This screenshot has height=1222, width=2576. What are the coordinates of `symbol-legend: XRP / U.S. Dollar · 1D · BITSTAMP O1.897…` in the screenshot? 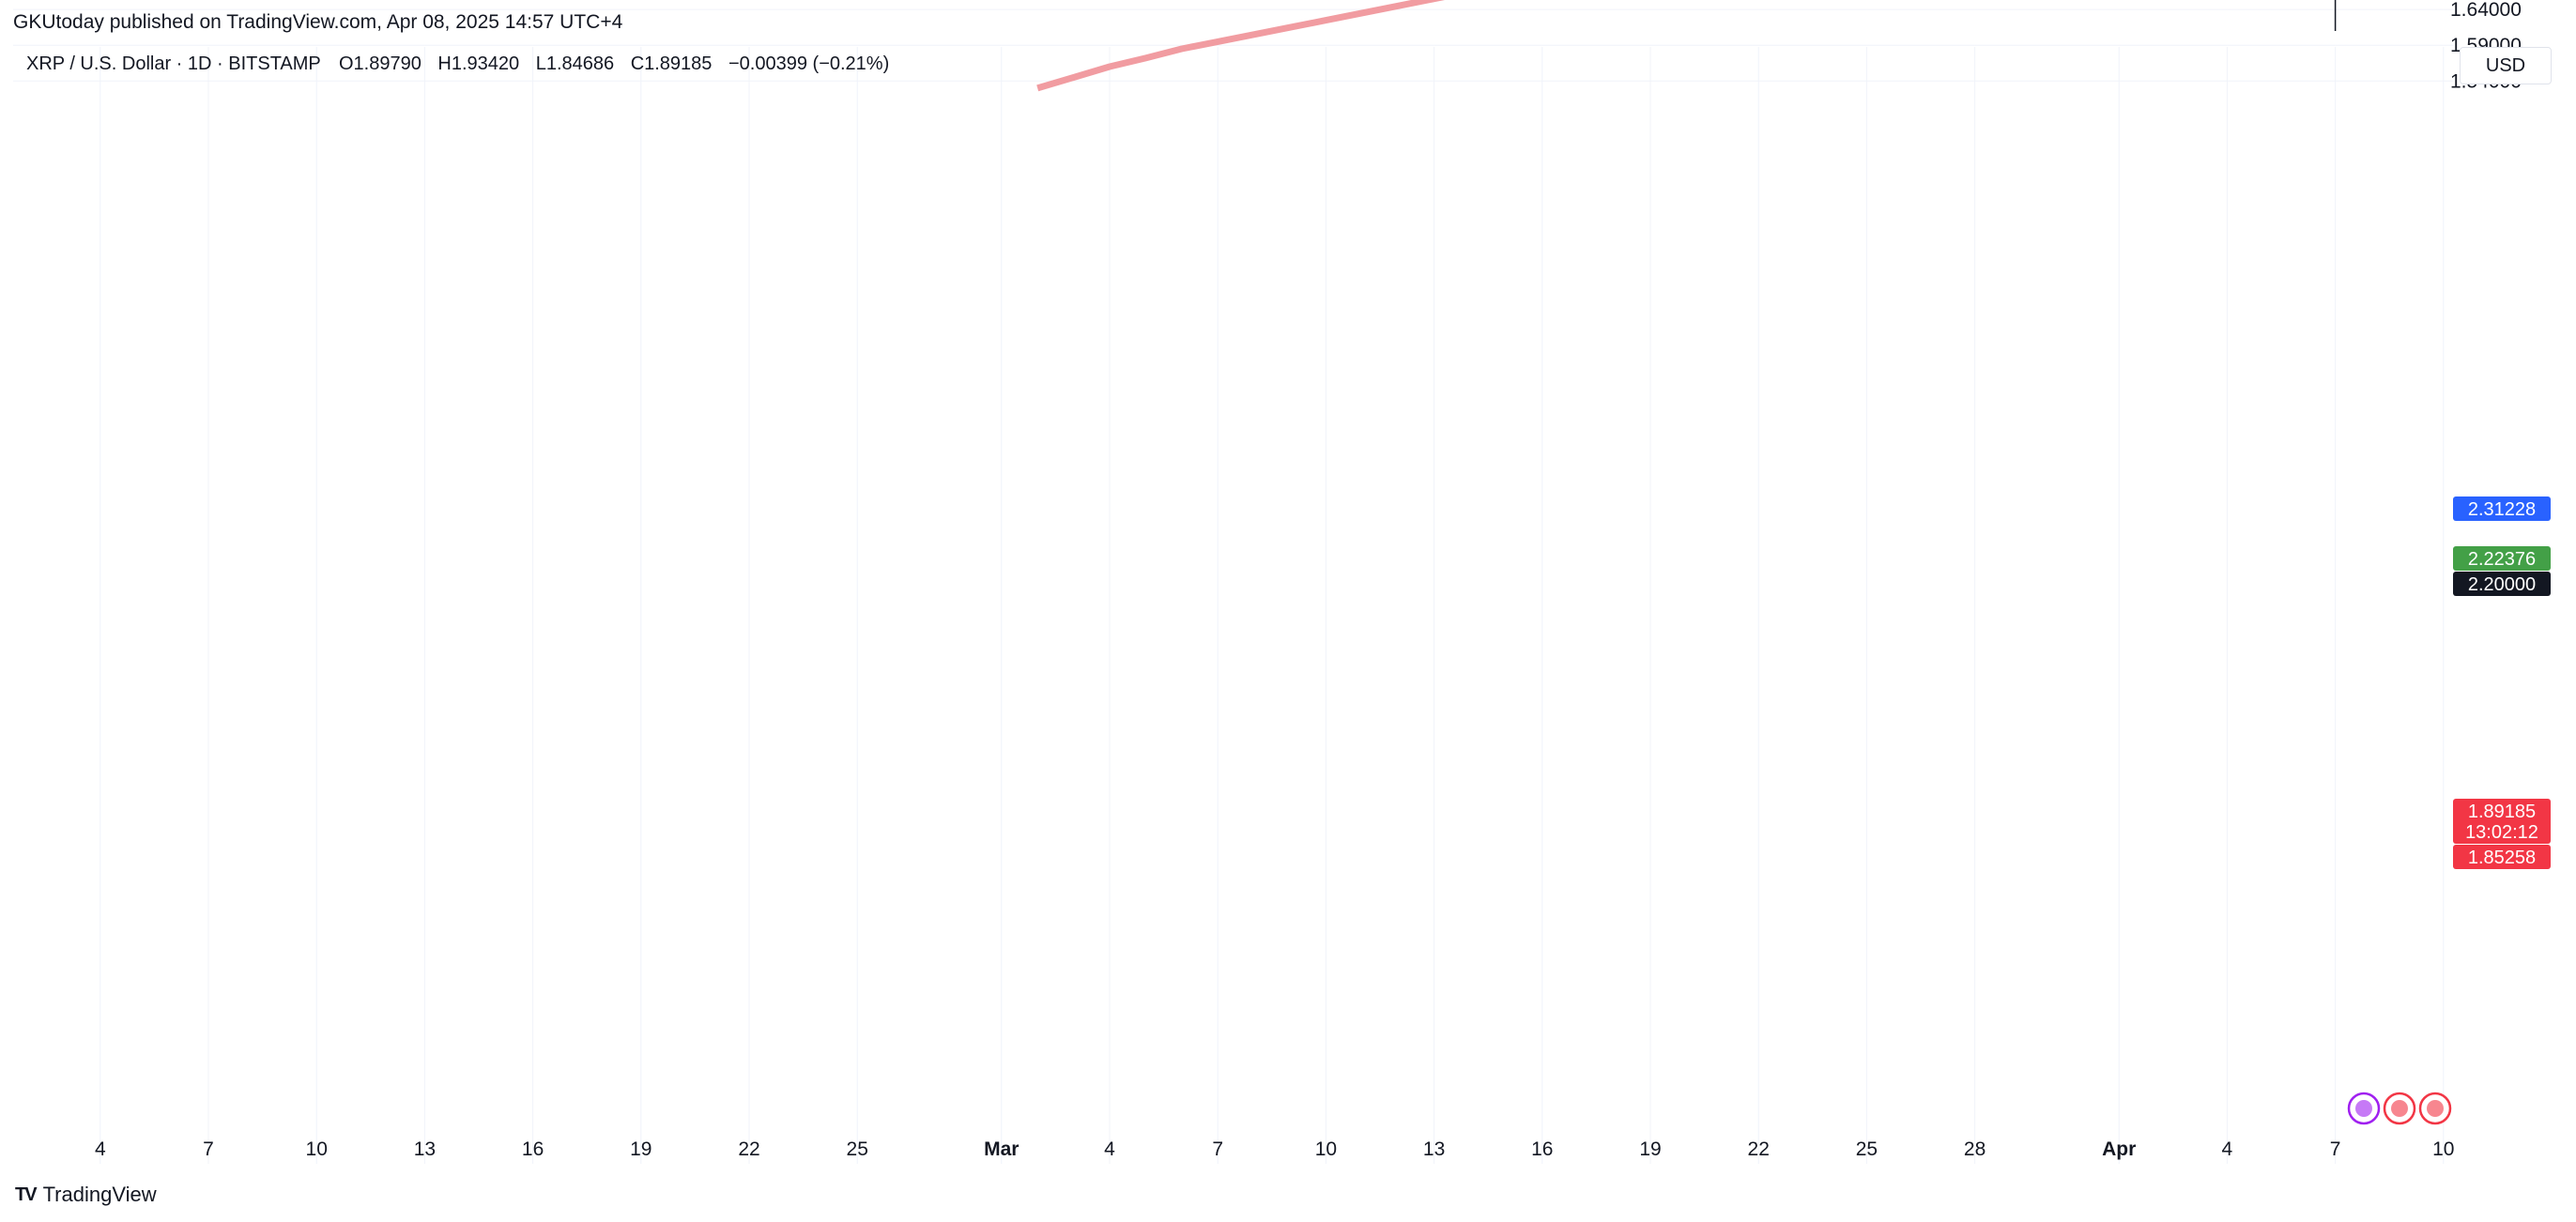 It's located at (458, 64).